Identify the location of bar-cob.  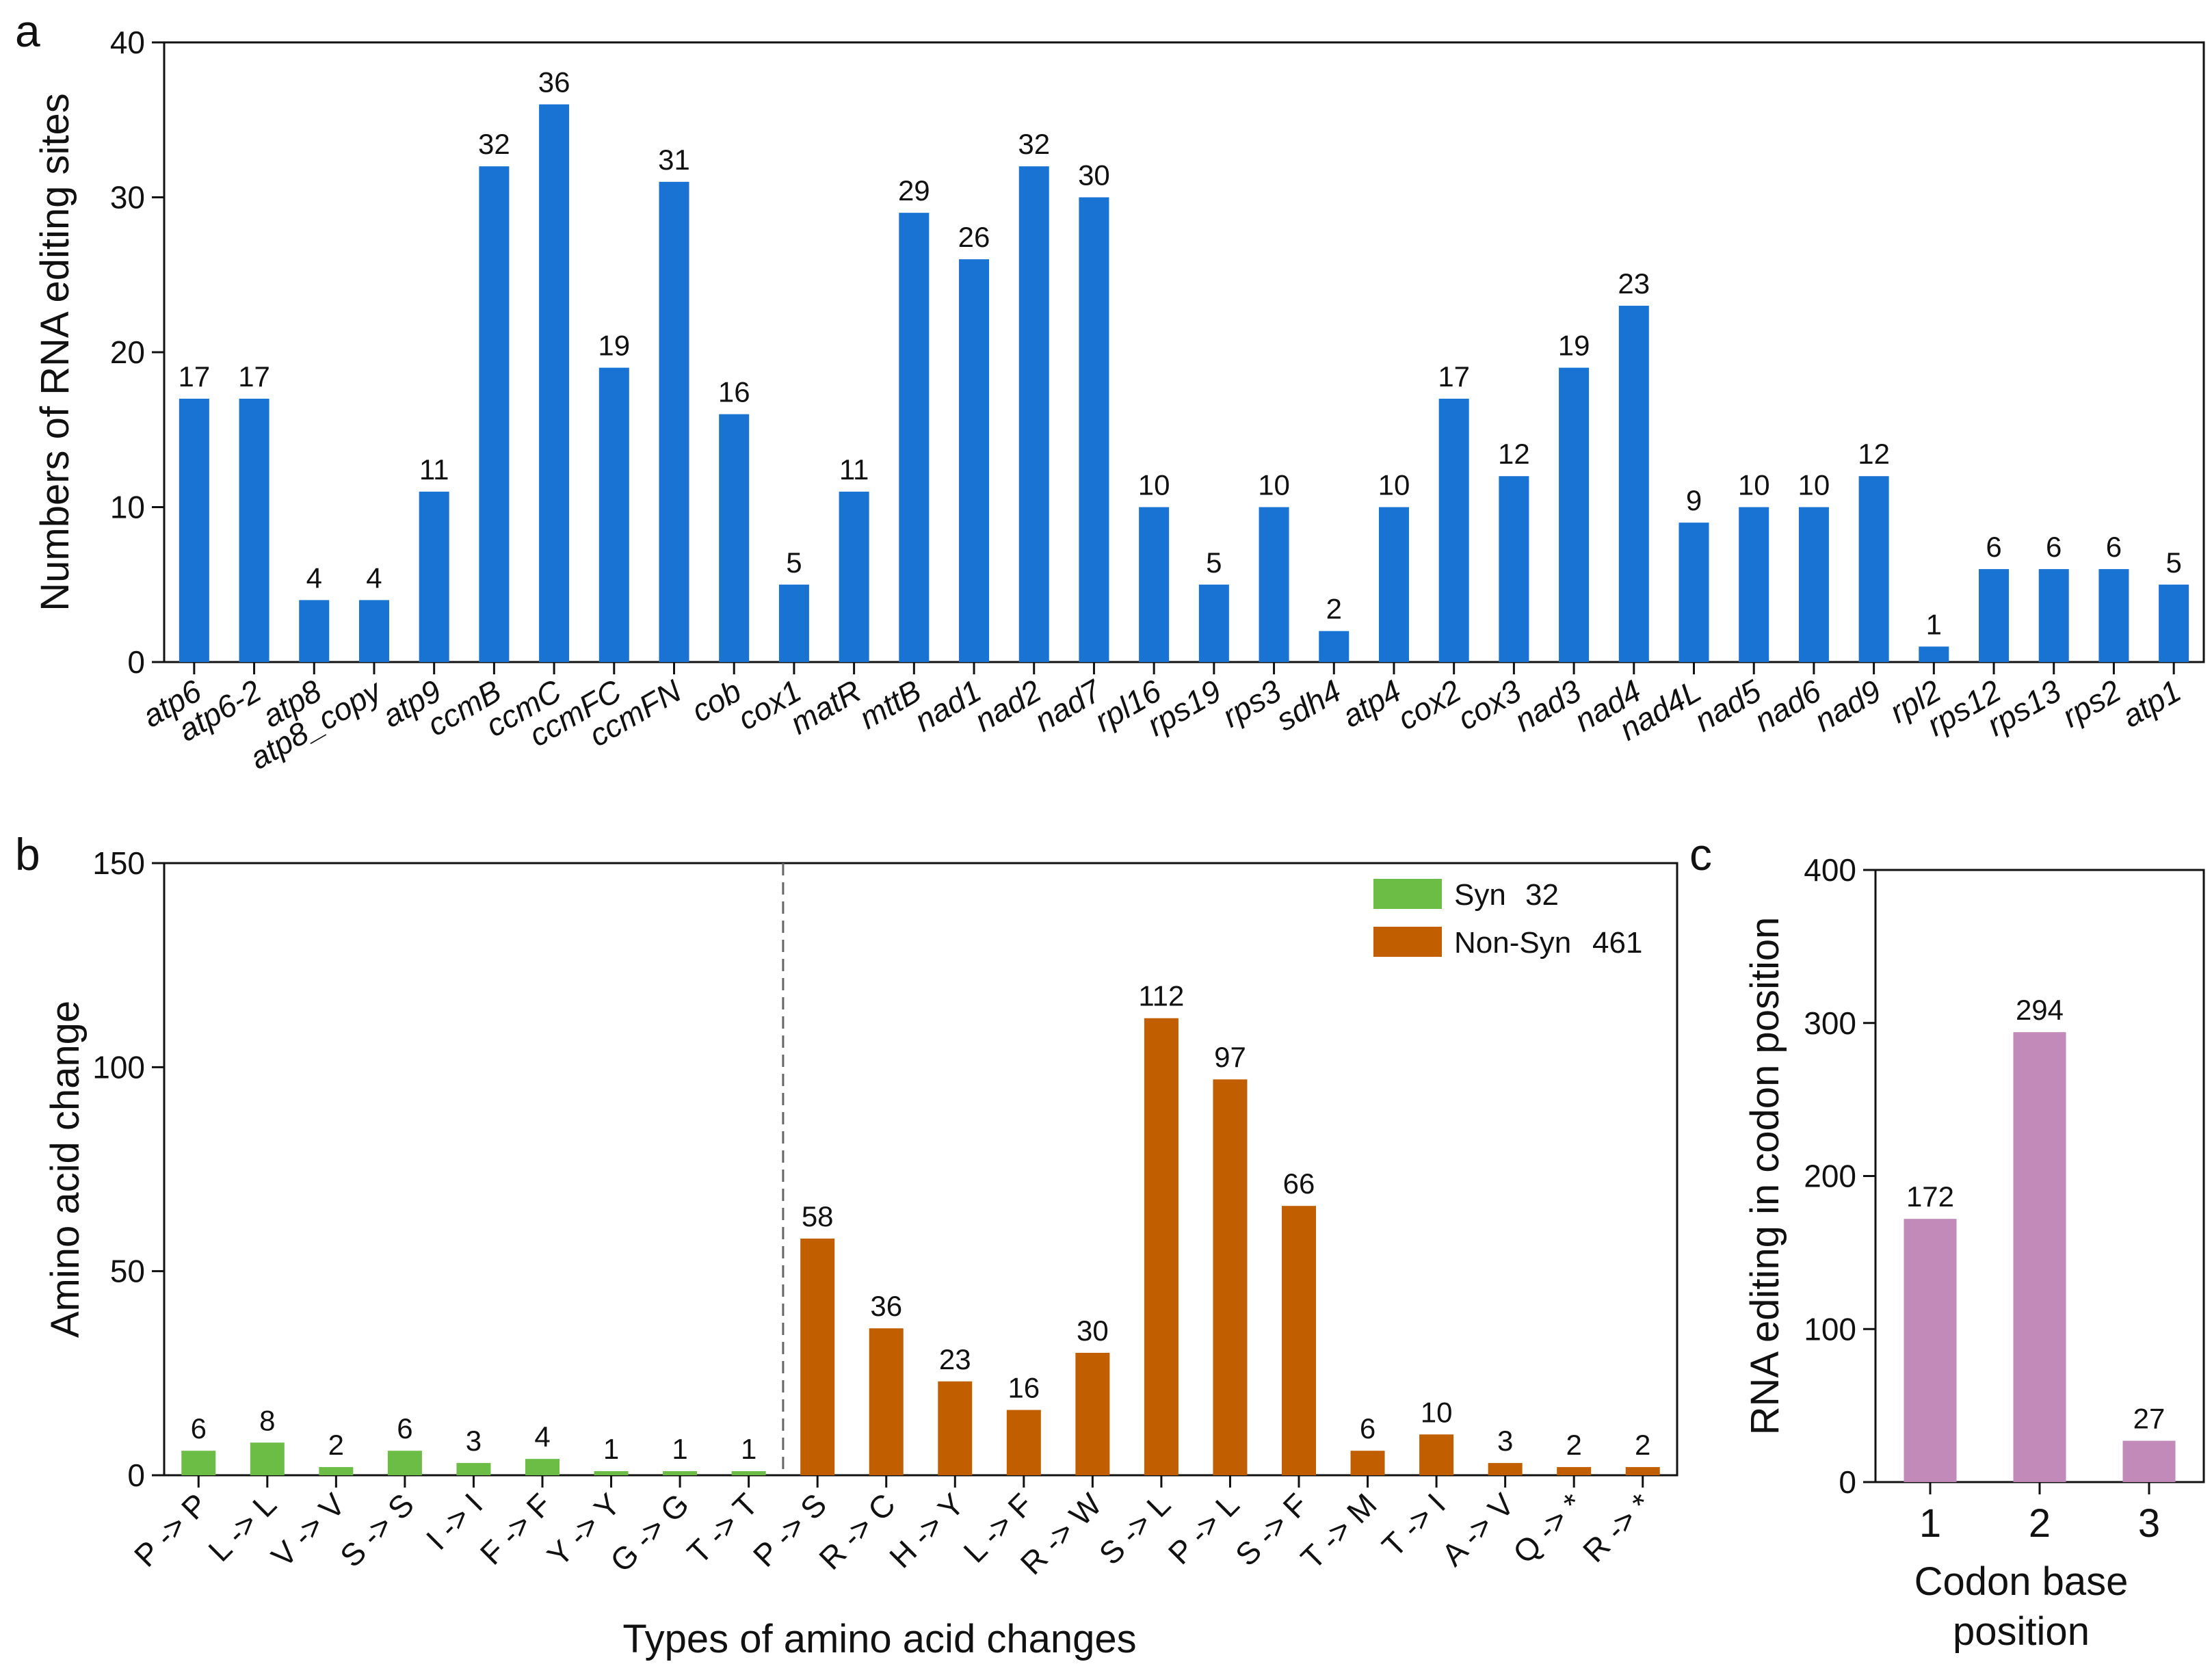
(735, 538).